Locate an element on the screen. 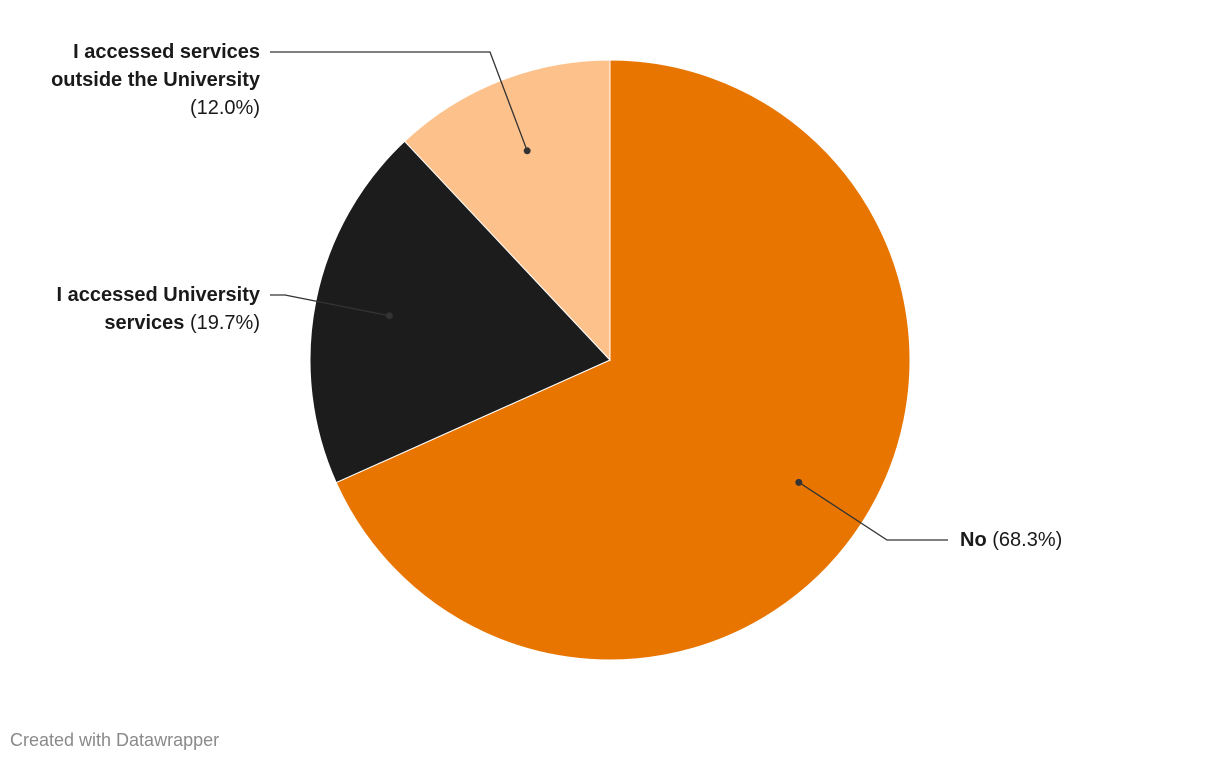  slice-value: (12.0%) is located at coordinates (224, 108).